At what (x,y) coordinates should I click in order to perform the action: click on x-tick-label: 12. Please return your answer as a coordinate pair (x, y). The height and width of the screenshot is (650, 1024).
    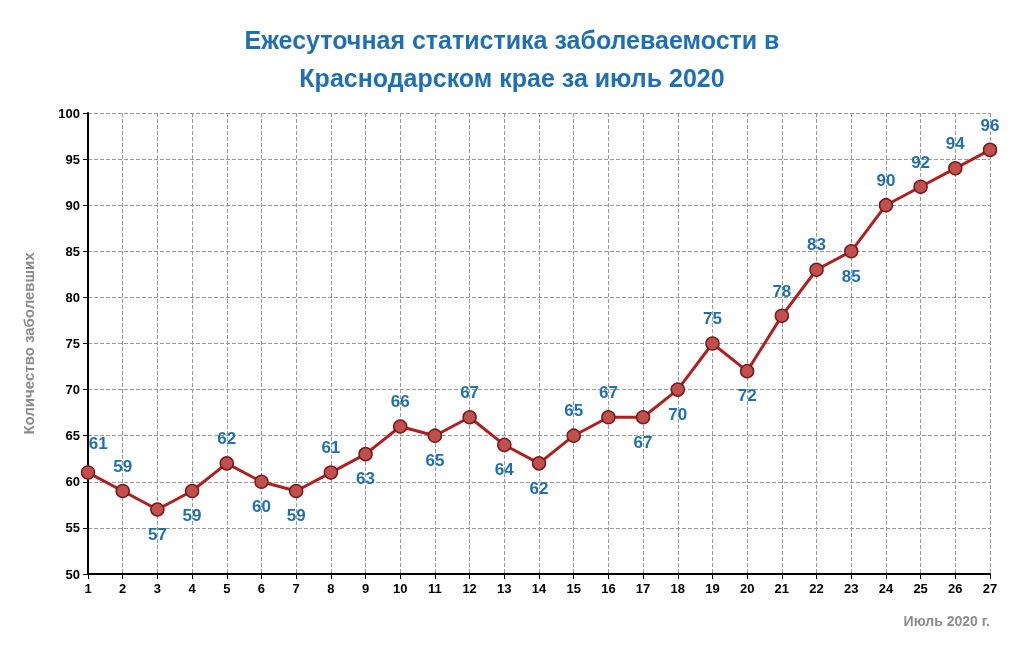
    Looking at the image, I should click on (469, 588).